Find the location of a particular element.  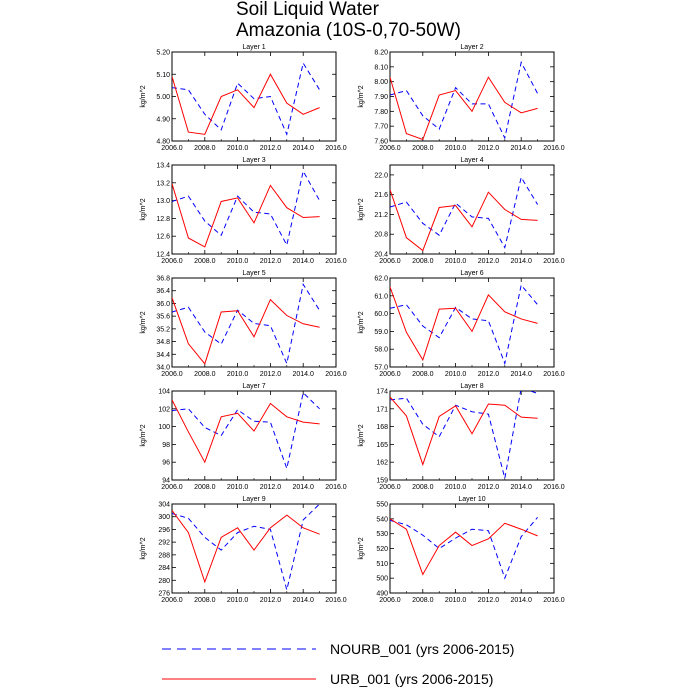

y-tick-label: 8.10 is located at coordinates (381, 67).